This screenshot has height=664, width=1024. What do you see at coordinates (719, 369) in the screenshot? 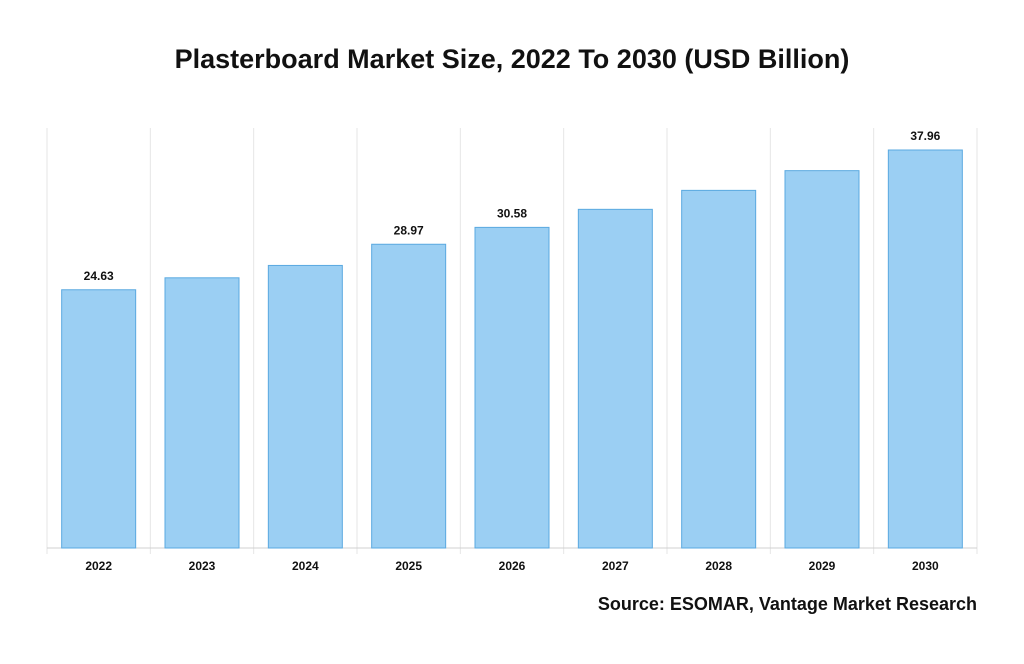
I see `bar-2028` at bounding box center [719, 369].